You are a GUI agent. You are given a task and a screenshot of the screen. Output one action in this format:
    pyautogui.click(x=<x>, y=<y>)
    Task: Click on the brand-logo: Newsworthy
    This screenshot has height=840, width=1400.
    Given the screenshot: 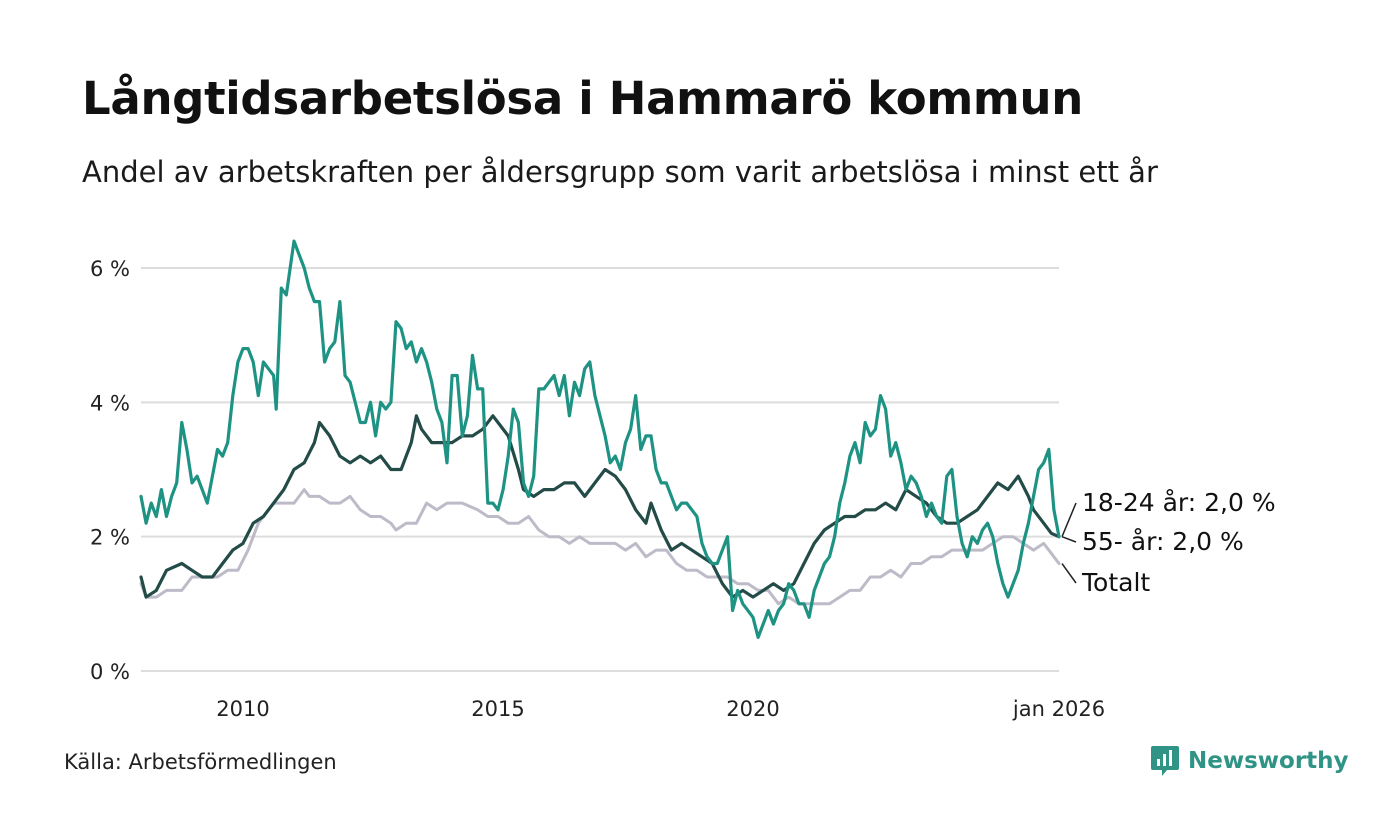 What is the action you would take?
    pyautogui.click(x=1249, y=761)
    